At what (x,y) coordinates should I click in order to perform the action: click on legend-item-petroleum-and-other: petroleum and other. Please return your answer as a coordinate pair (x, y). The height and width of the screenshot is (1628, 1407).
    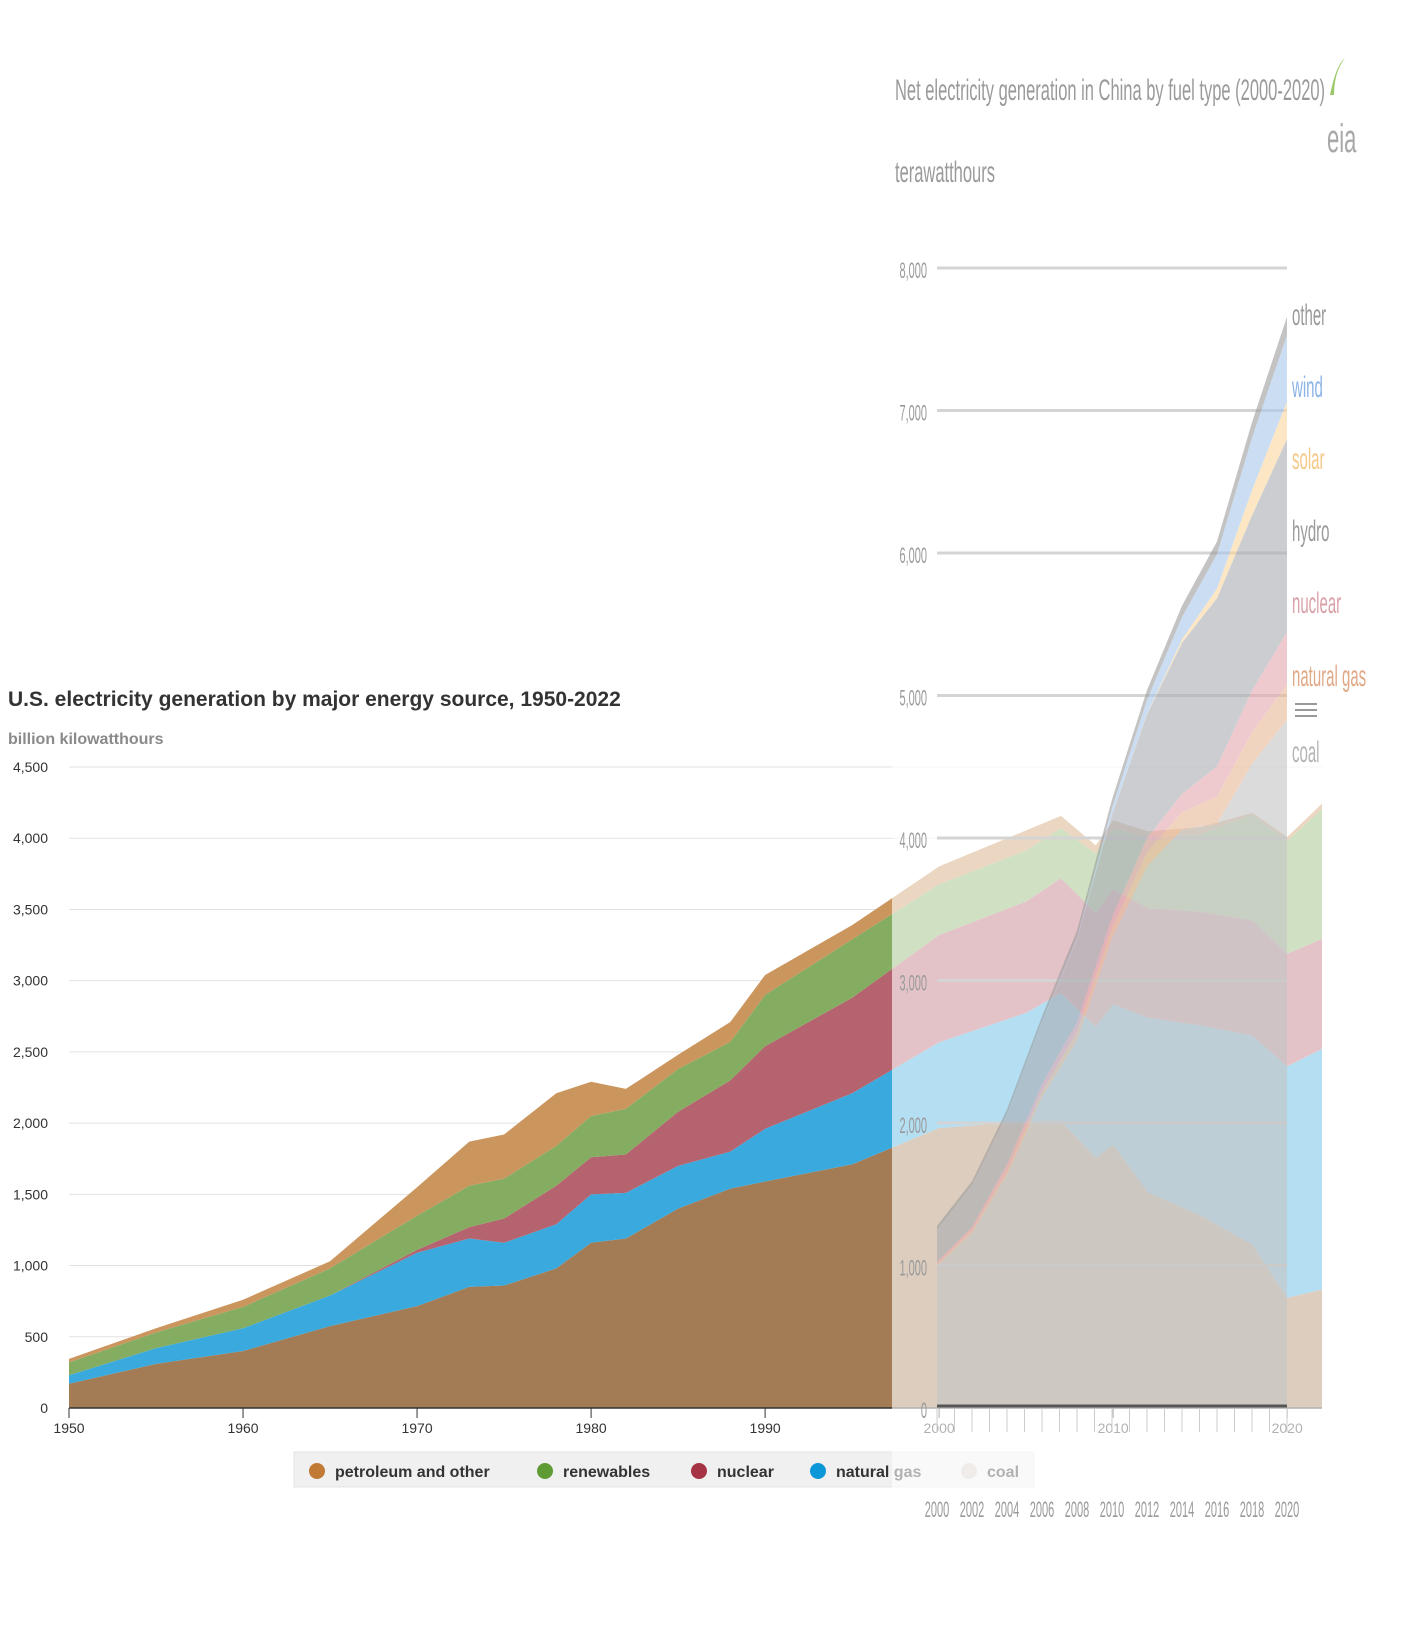
    Looking at the image, I should click on (399, 1472).